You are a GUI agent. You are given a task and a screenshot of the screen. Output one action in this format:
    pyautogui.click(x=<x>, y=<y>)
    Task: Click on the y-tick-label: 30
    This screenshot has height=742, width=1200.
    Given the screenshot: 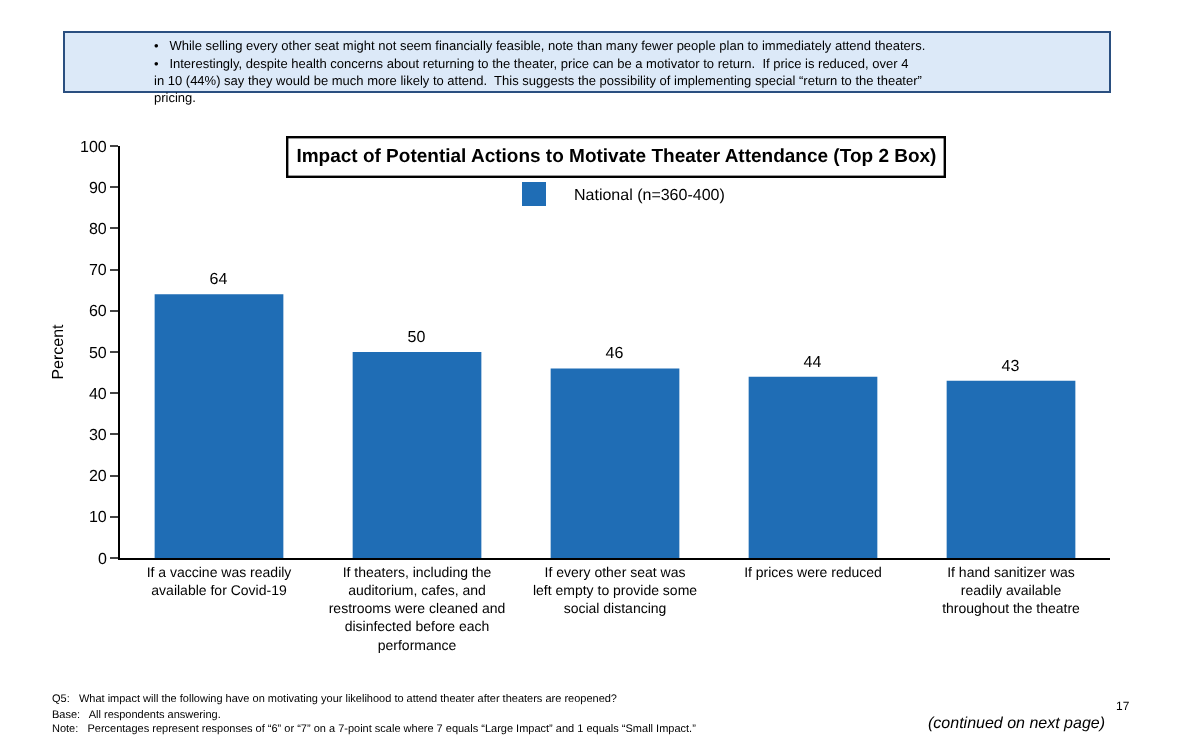 What is the action you would take?
    pyautogui.click(x=98, y=435)
    